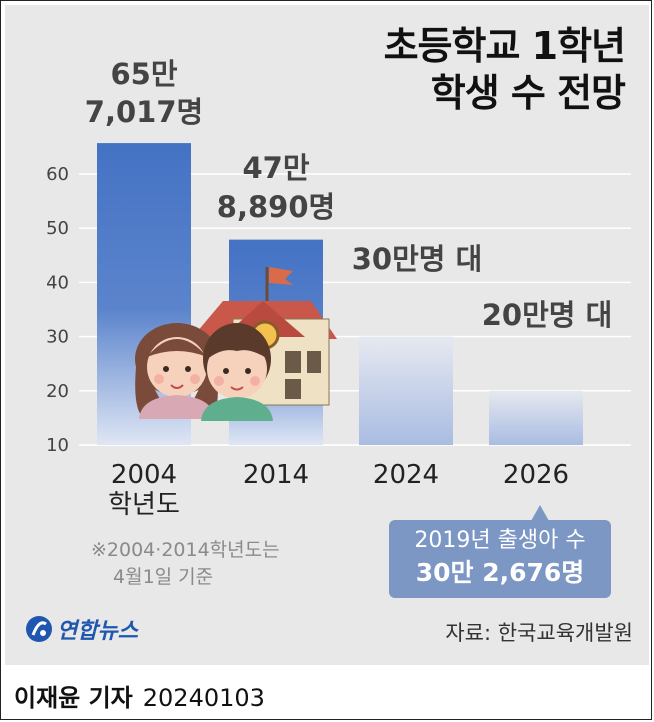  What do you see at coordinates (276, 475) in the screenshot?
I see `x-tick-label: 2014` at bounding box center [276, 475].